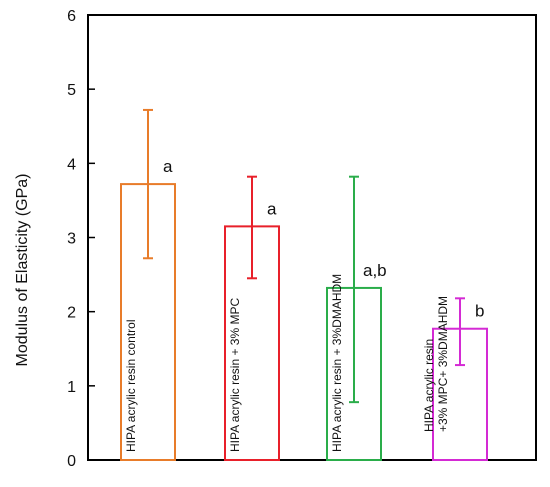  What do you see at coordinates (131, 386) in the screenshot?
I see `category-label: HIPA acrylic resin control` at bounding box center [131, 386].